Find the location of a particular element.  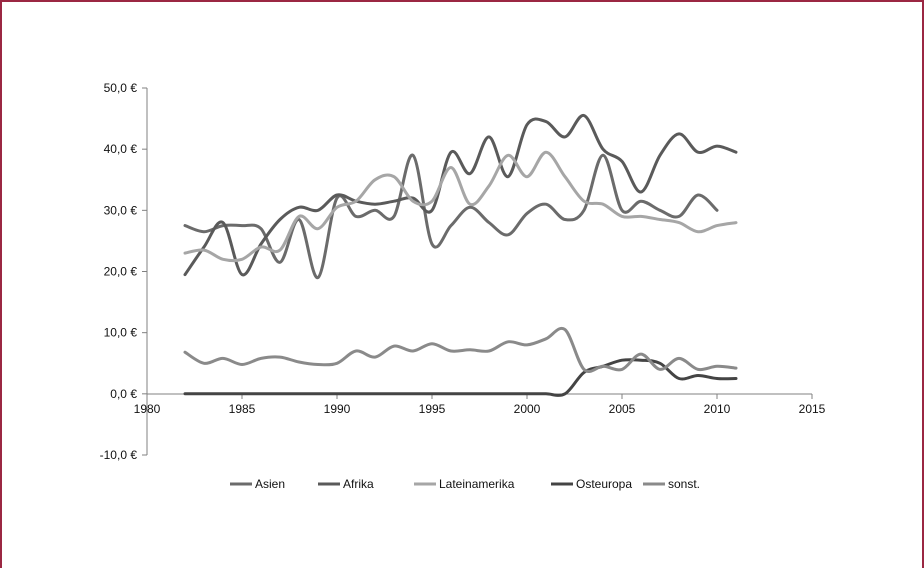

legend-label: Asien is located at coordinates (270, 484).